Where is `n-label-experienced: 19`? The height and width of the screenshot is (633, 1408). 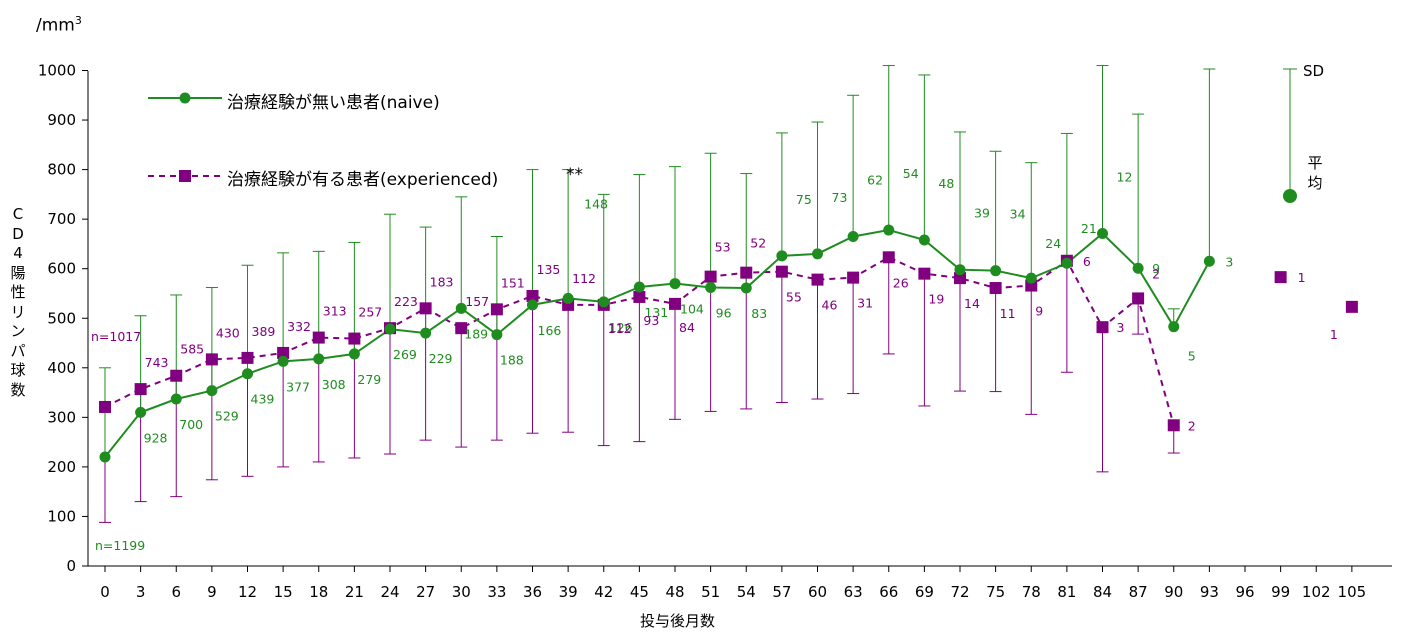
n-label-experienced: 19 is located at coordinates (936, 299).